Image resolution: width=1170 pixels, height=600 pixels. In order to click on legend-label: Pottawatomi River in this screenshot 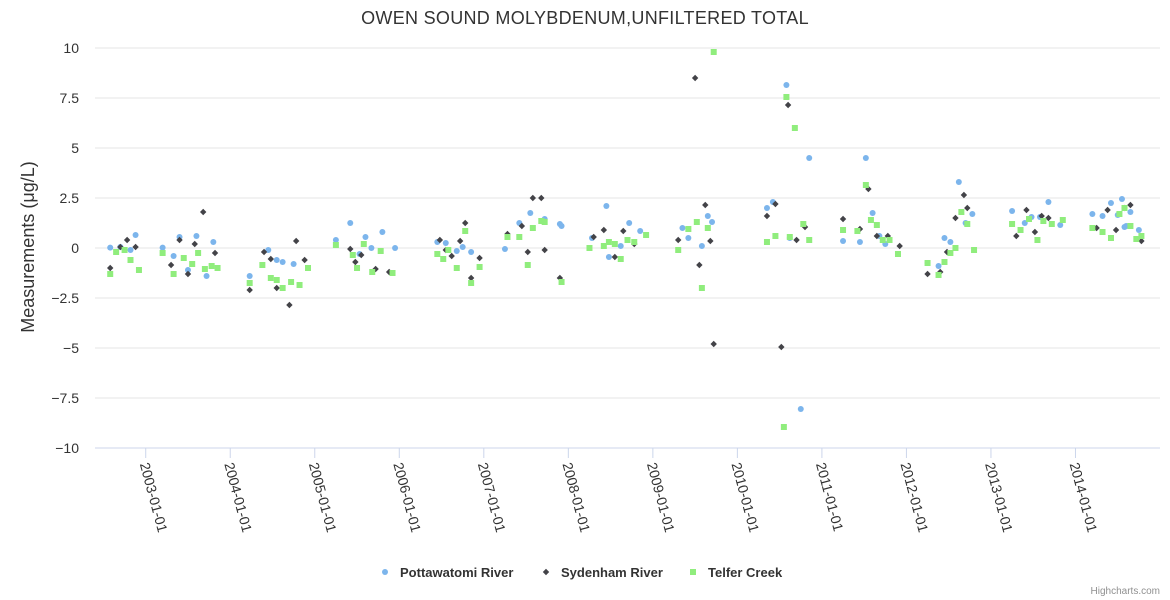, I will do `click(456, 572)`.